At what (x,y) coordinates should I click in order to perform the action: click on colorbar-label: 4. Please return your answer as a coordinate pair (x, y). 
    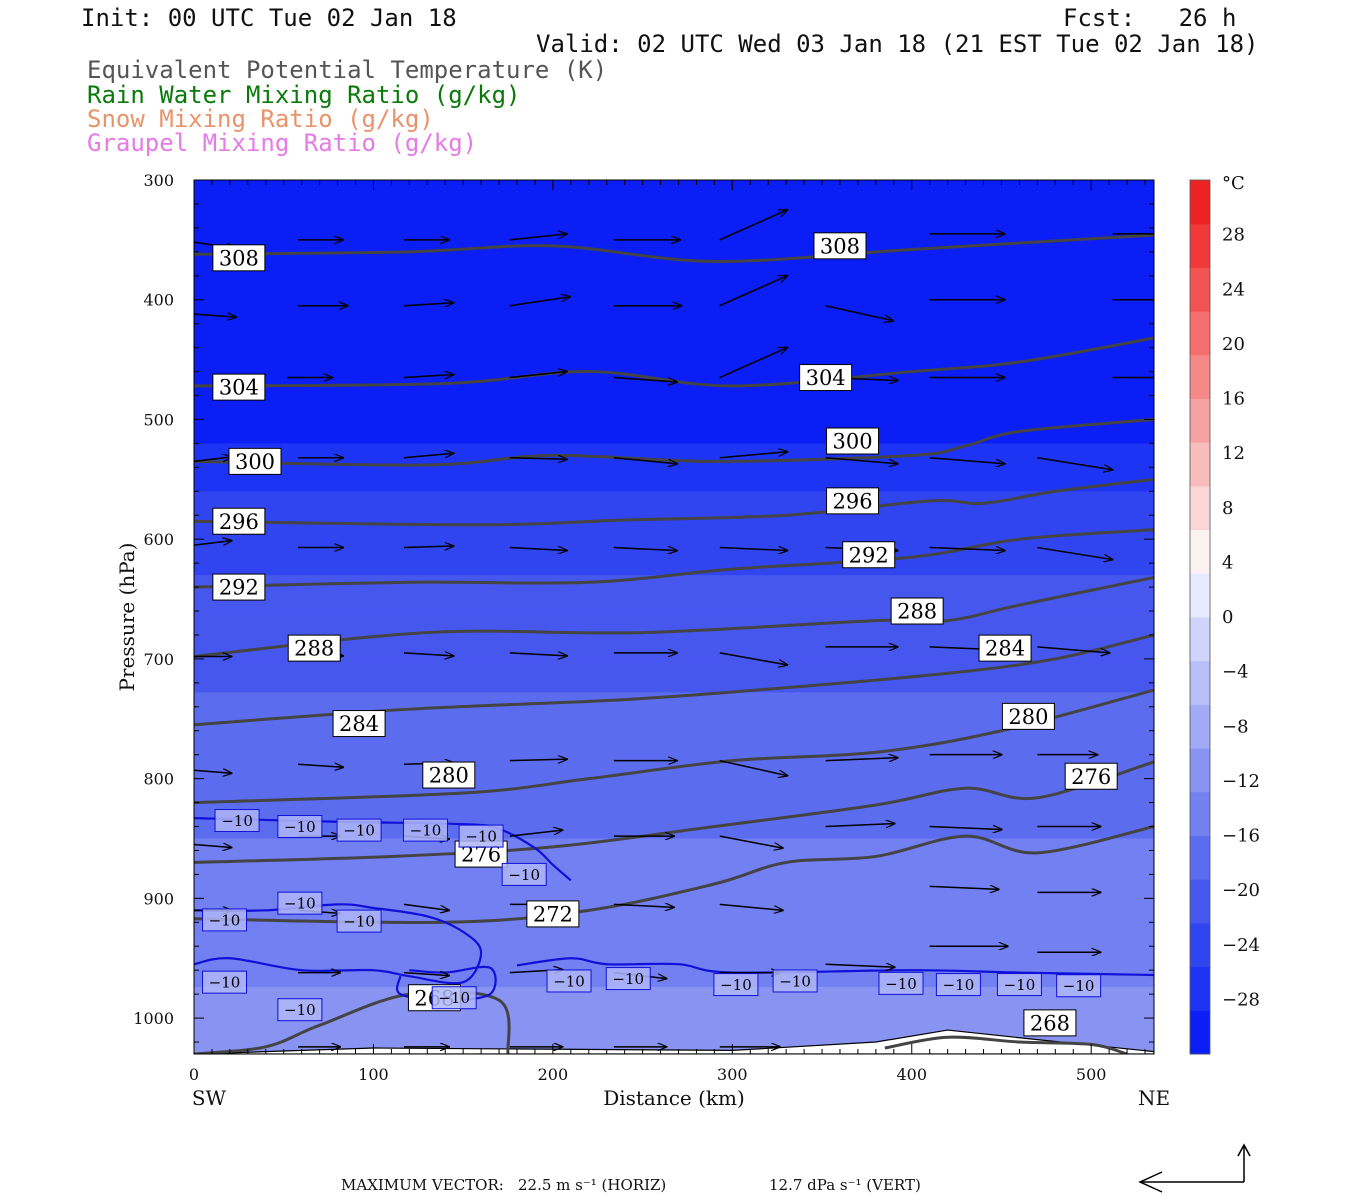
    Looking at the image, I should click on (1227, 562).